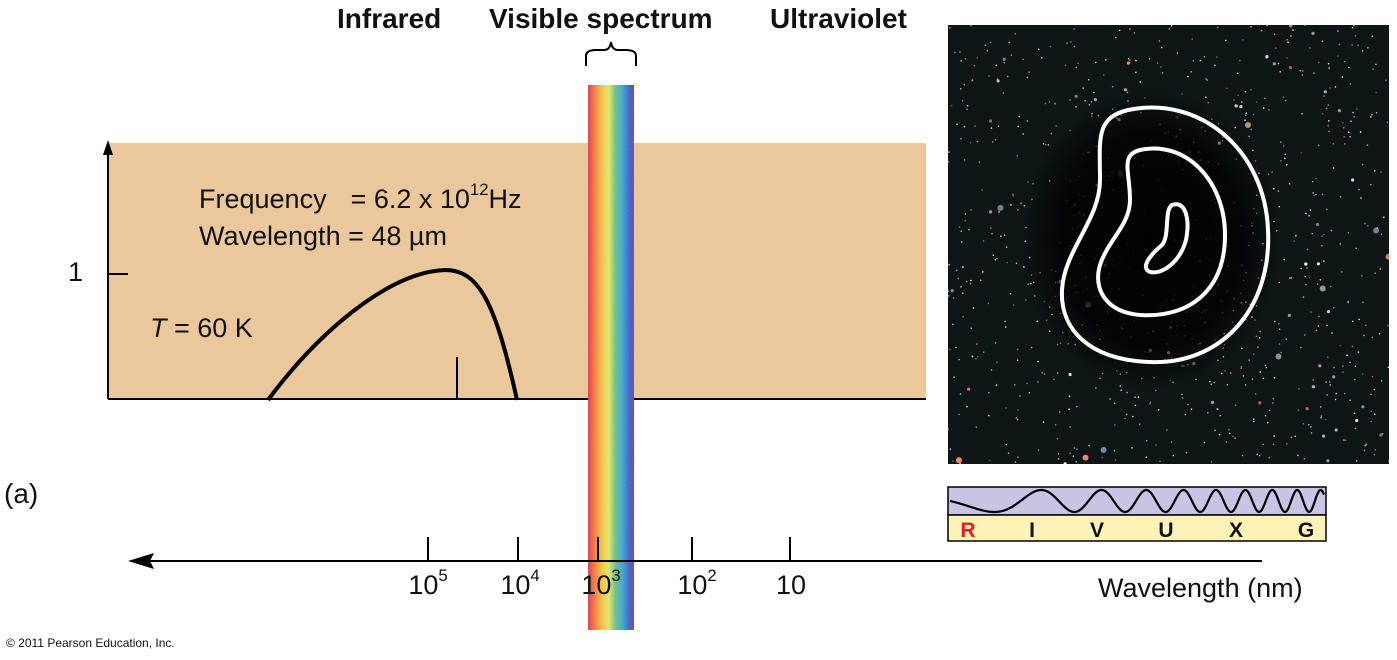 This screenshot has width=1397, height=660. Describe the element at coordinates (791, 585) in the screenshot. I see `tick-label-10: 10` at that location.